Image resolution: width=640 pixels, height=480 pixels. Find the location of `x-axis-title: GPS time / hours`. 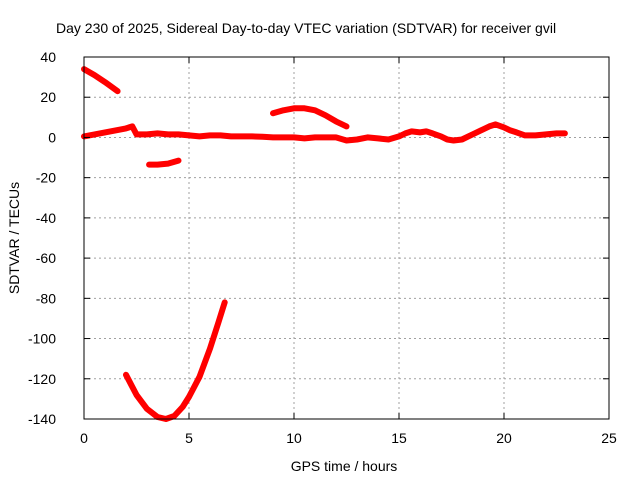

x-axis-title: GPS time / hours is located at coordinates (344, 466).